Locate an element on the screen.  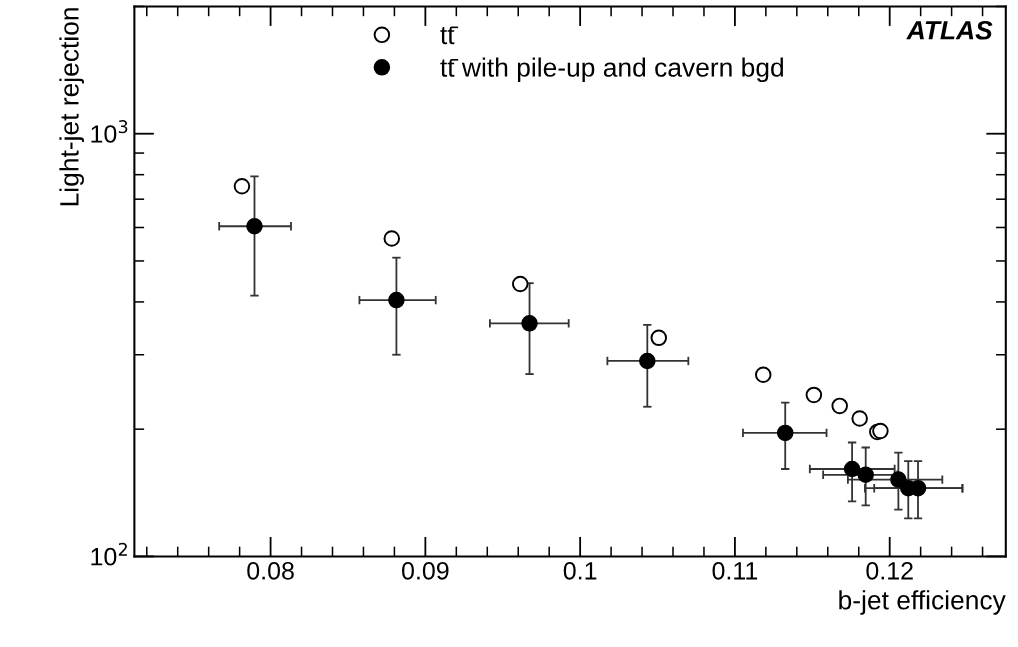
y-tick-label: 10$^{2}$ is located at coordinates (109, 554).